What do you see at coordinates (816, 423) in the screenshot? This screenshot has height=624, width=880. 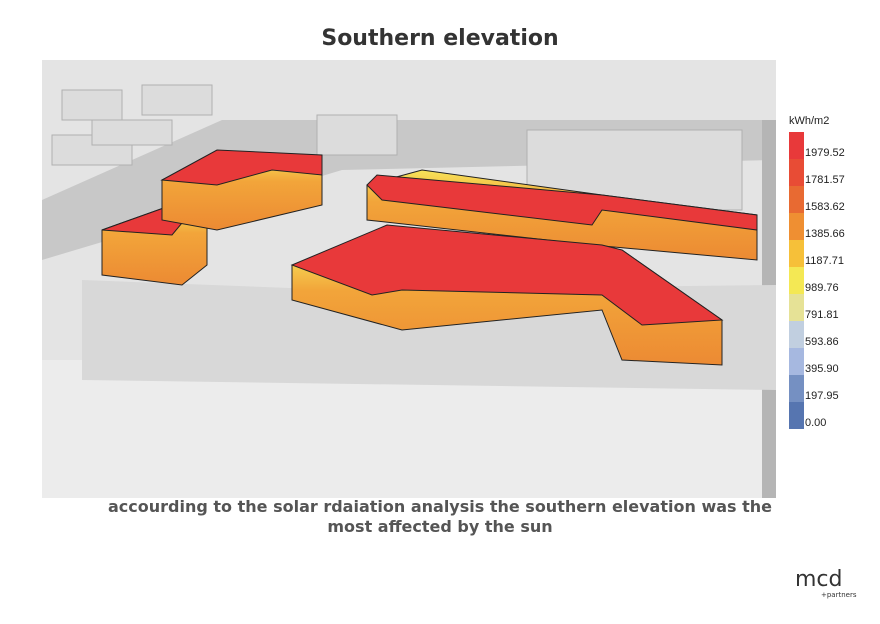 I see `legend-label: 0.00` at bounding box center [816, 423].